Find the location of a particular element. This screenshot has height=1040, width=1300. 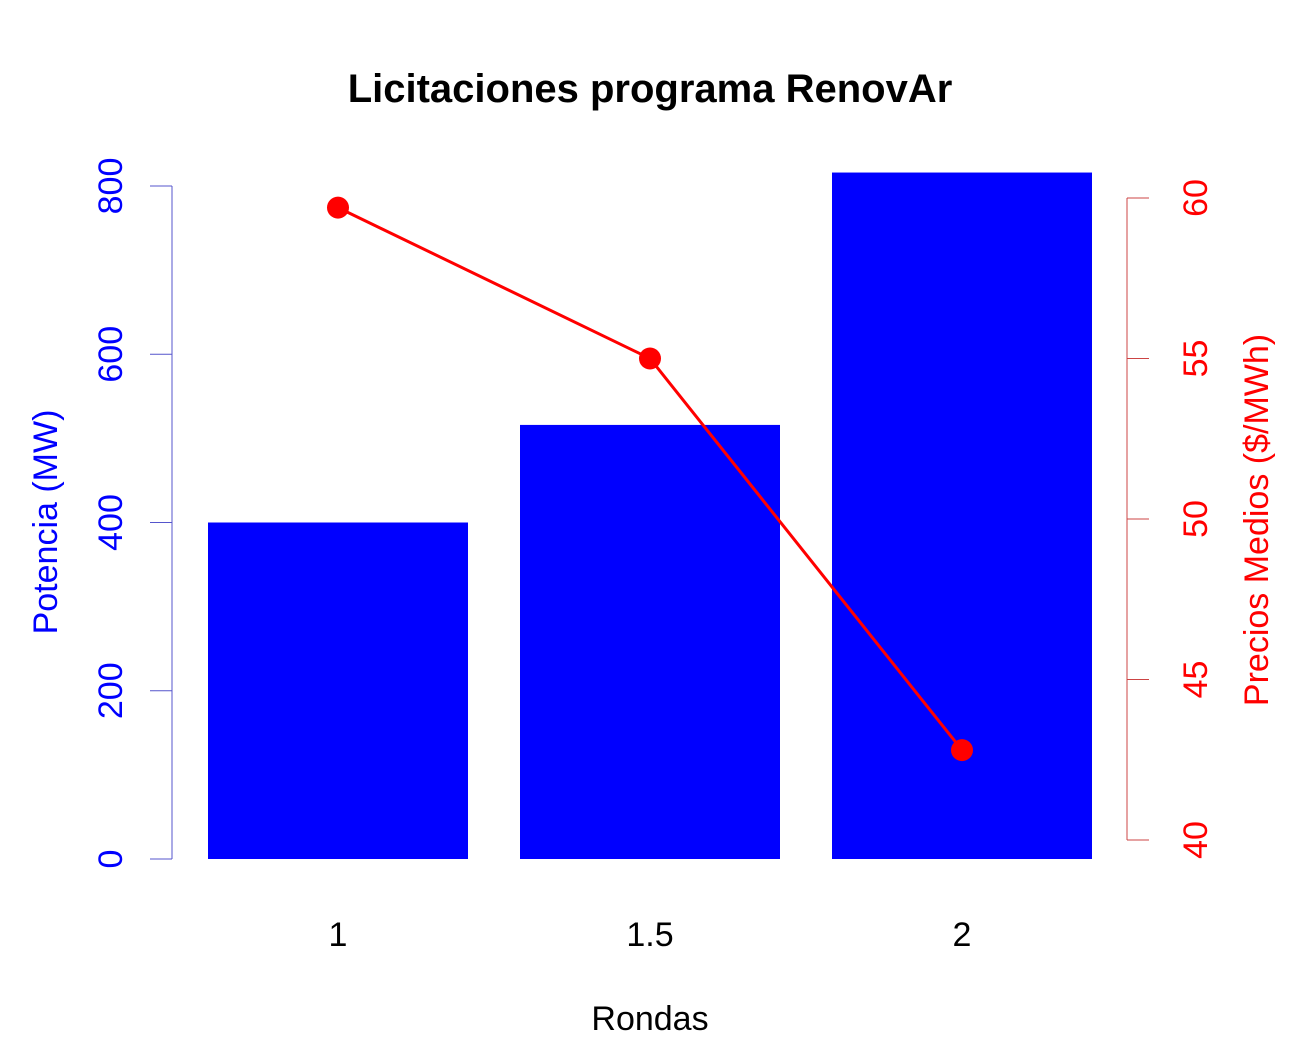

x-tick-label: 2 is located at coordinates (962, 935).